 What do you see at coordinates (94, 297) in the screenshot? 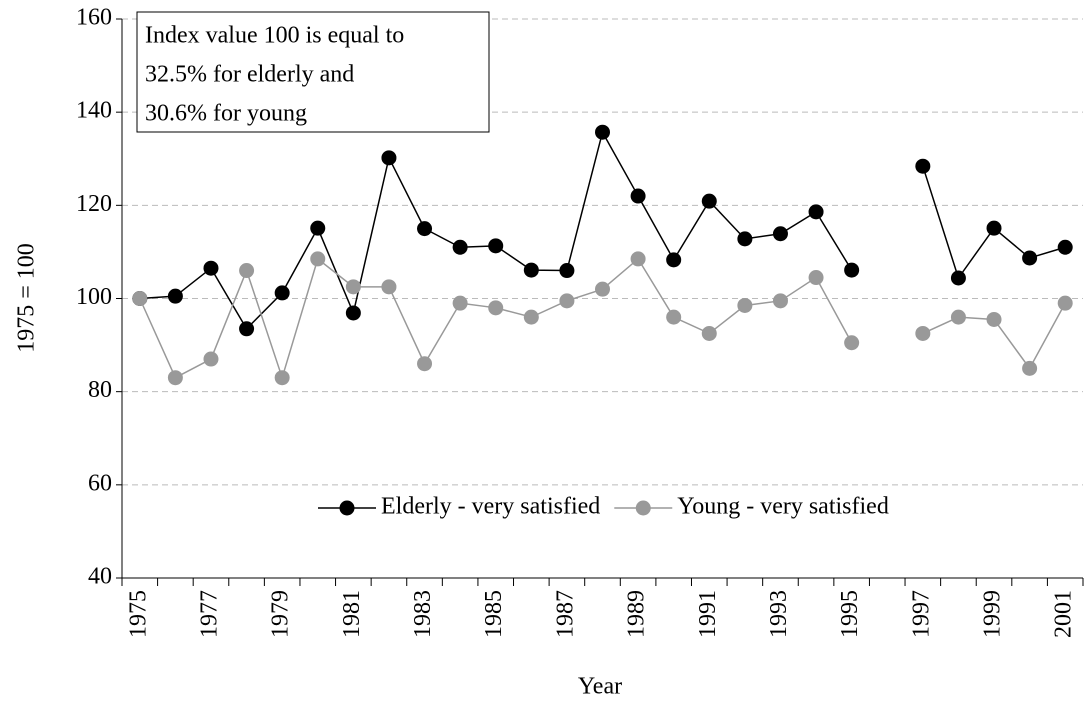
I see `y-tick-label: 100` at bounding box center [94, 297].